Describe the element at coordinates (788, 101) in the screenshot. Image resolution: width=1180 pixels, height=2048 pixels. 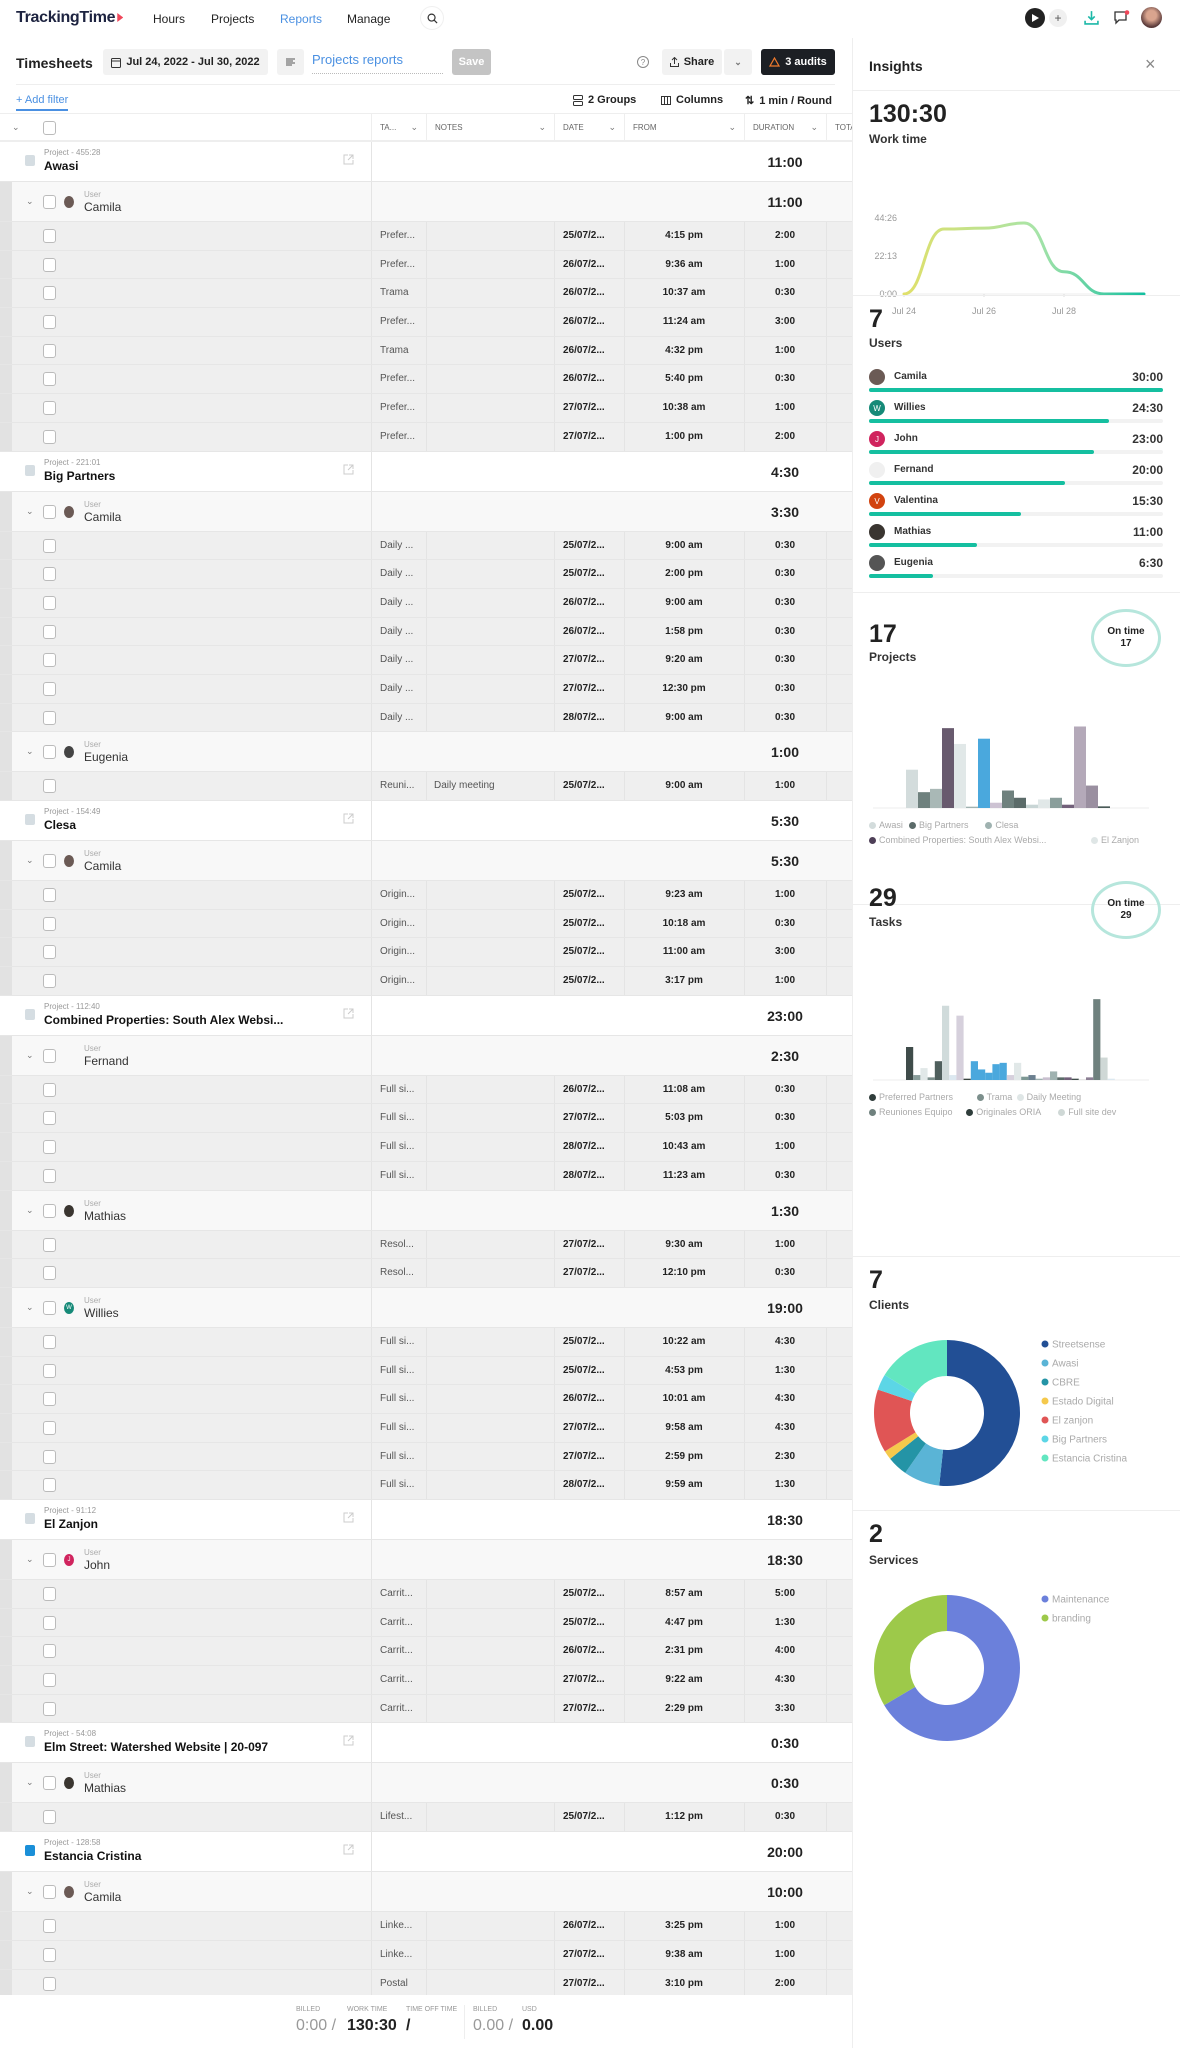
I see `rounding-button: ⇅ 1 min / Round` at that location.